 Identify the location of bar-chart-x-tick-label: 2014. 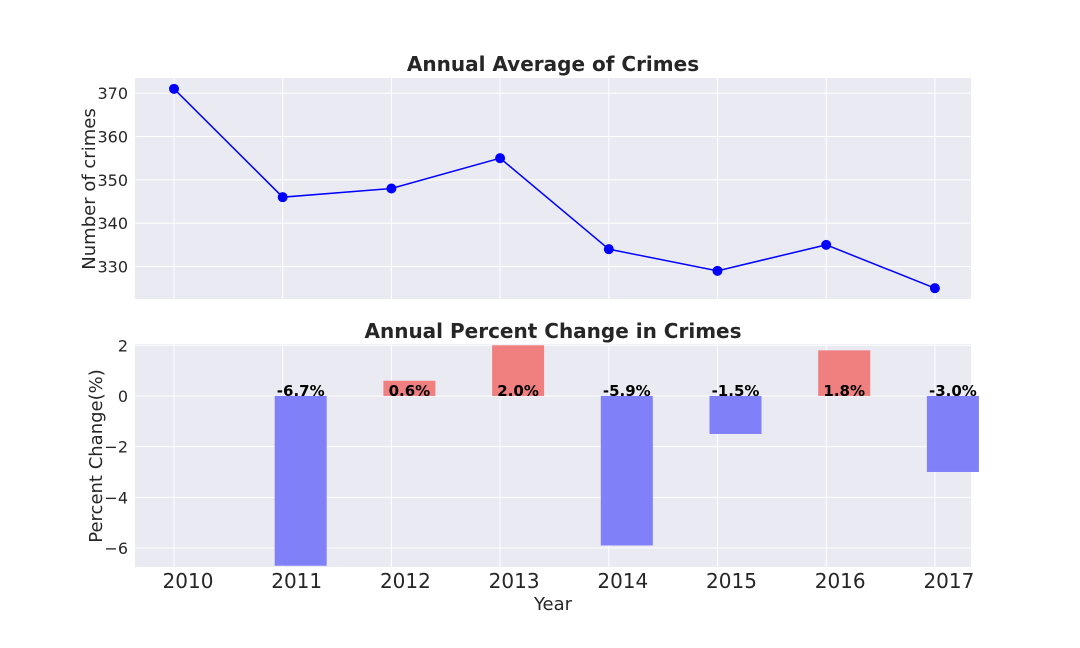
(622, 581).